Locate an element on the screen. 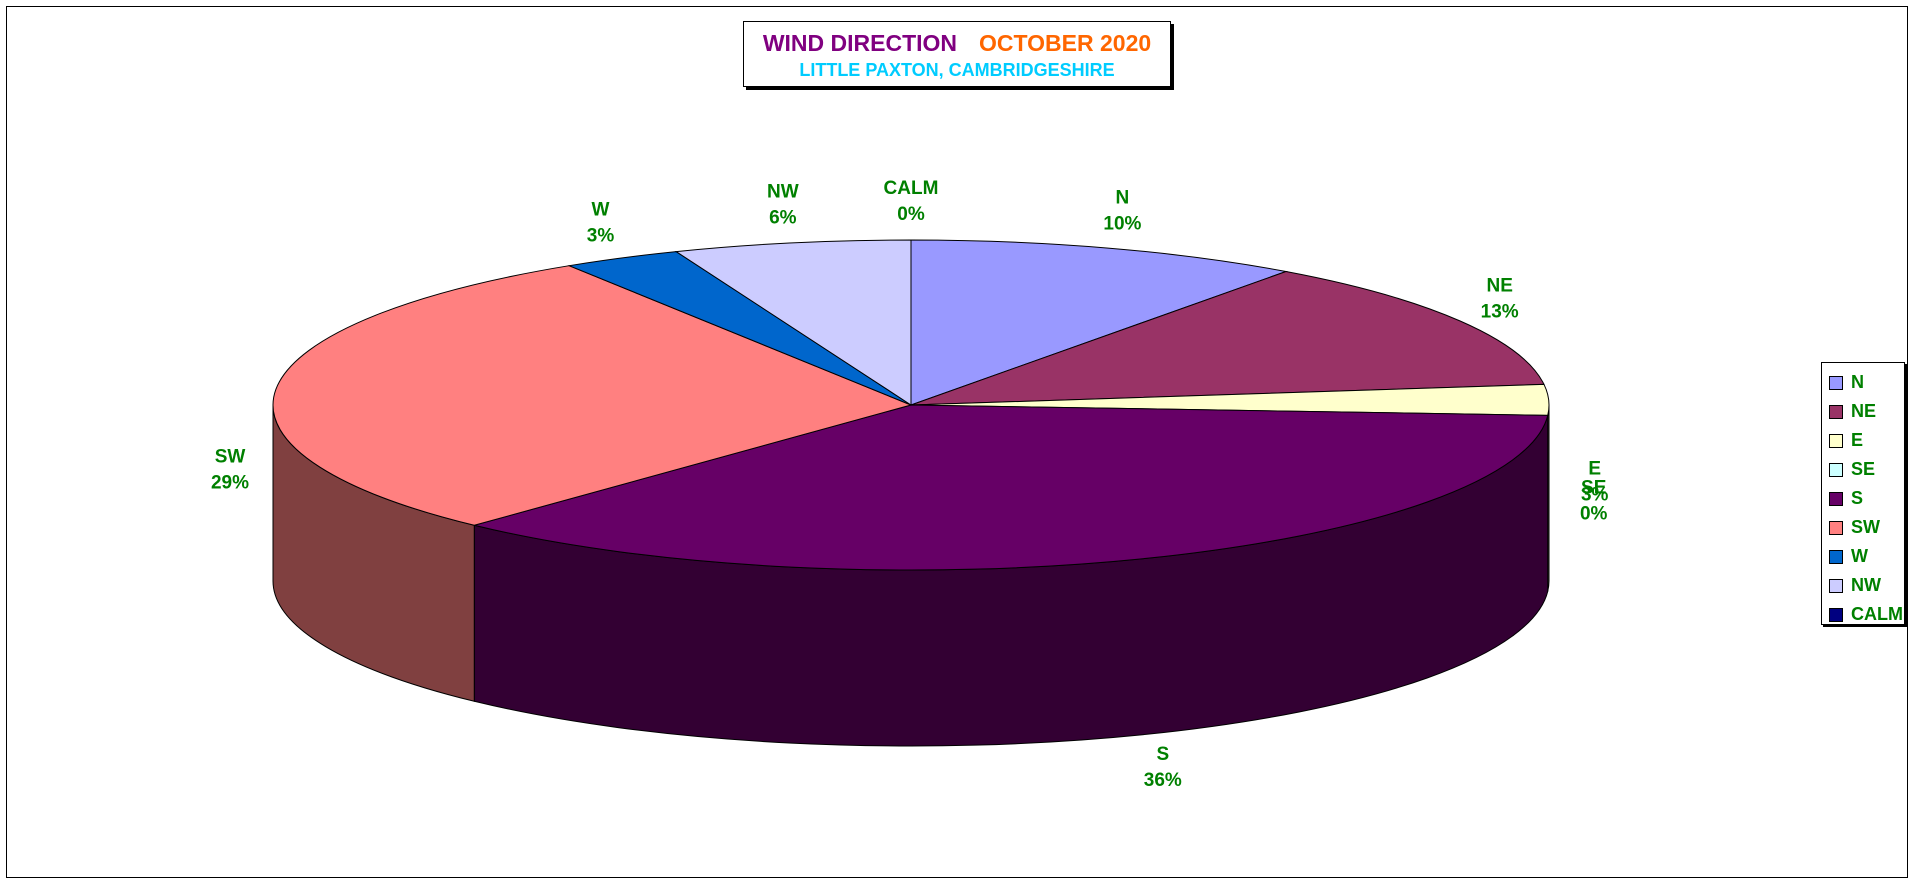 The image size is (1916, 884). chart-subtitle: LITTLE PAXTON, CAMBRIDGESHIRE is located at coordinates (957, 70).